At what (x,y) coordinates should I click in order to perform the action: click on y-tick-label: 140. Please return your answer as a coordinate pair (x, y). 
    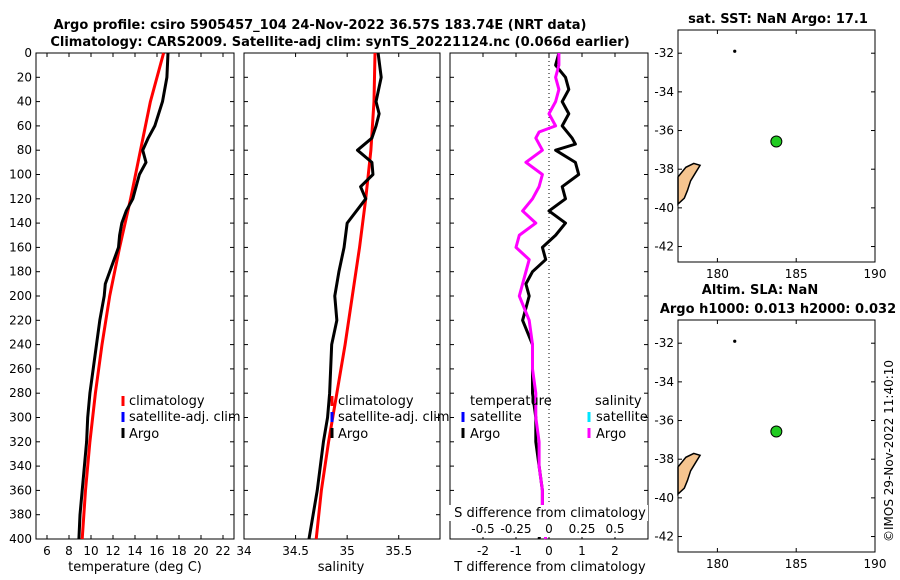
    Looking at the image, I should click on (20, 223).